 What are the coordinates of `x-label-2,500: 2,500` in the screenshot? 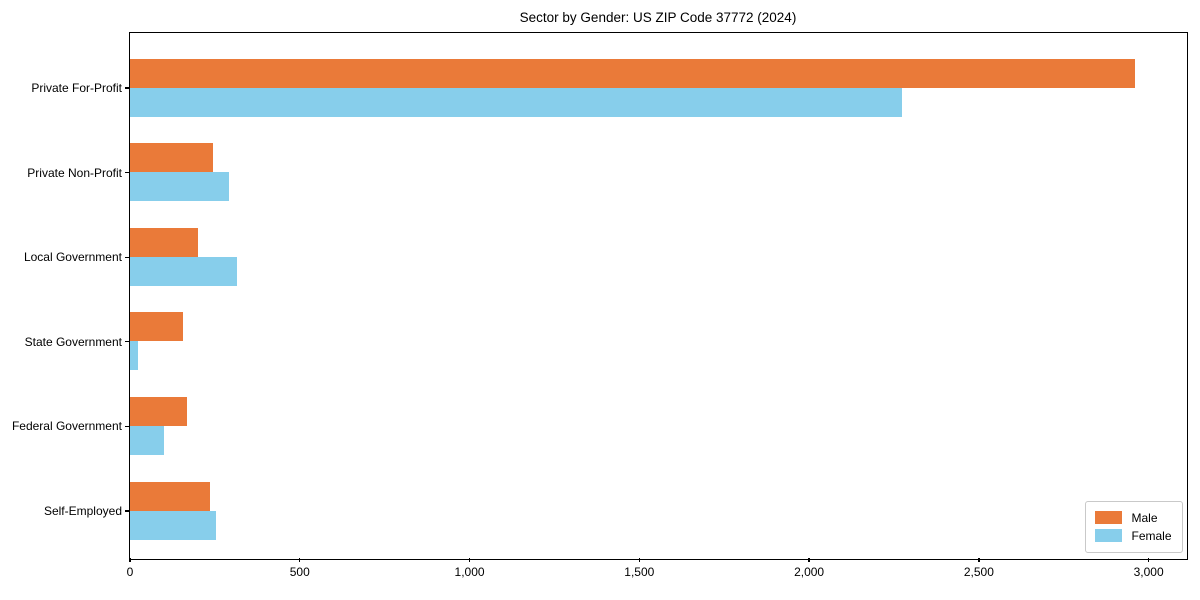 It's located at (978, 572).